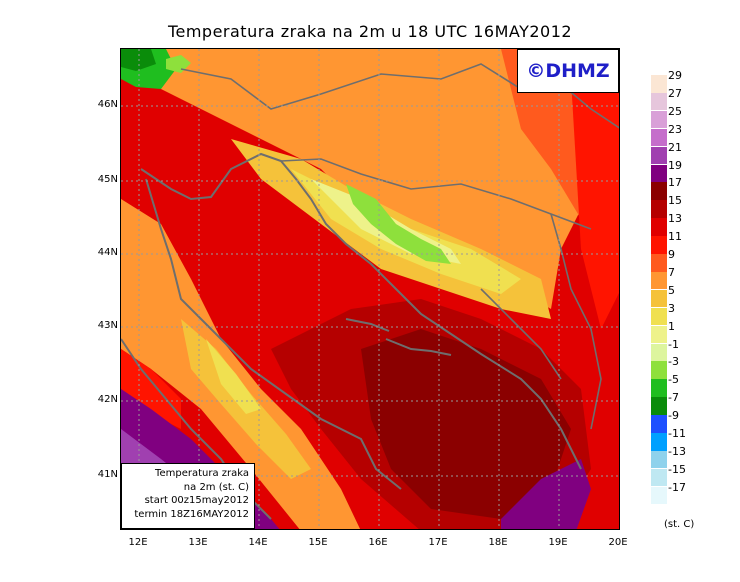 The height and width of the screenshot is (582, 740). Describe the element at coordinates (618, 542) in the screenshot. I see `lon-label: 20E` at that location.